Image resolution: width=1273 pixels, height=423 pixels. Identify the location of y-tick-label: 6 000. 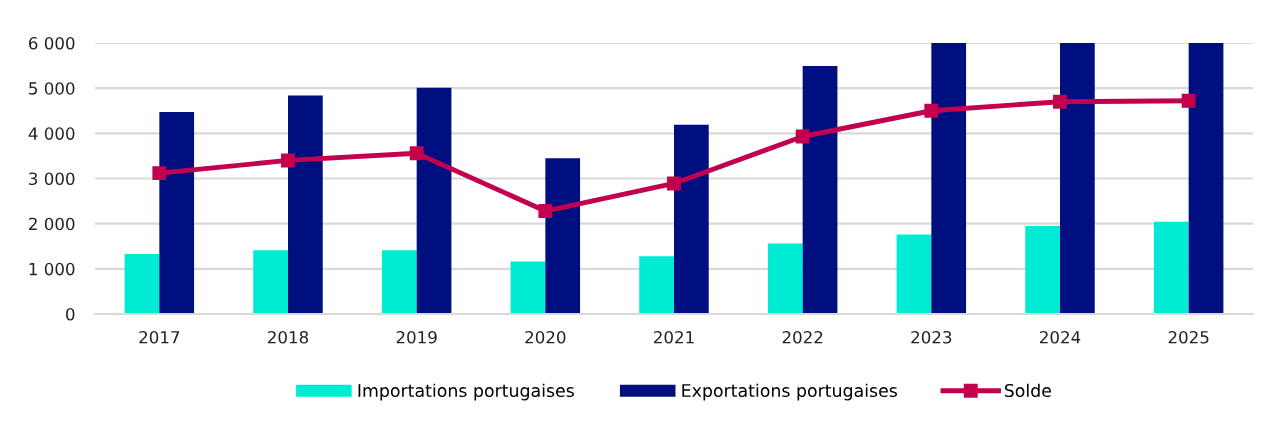
(52, 43).